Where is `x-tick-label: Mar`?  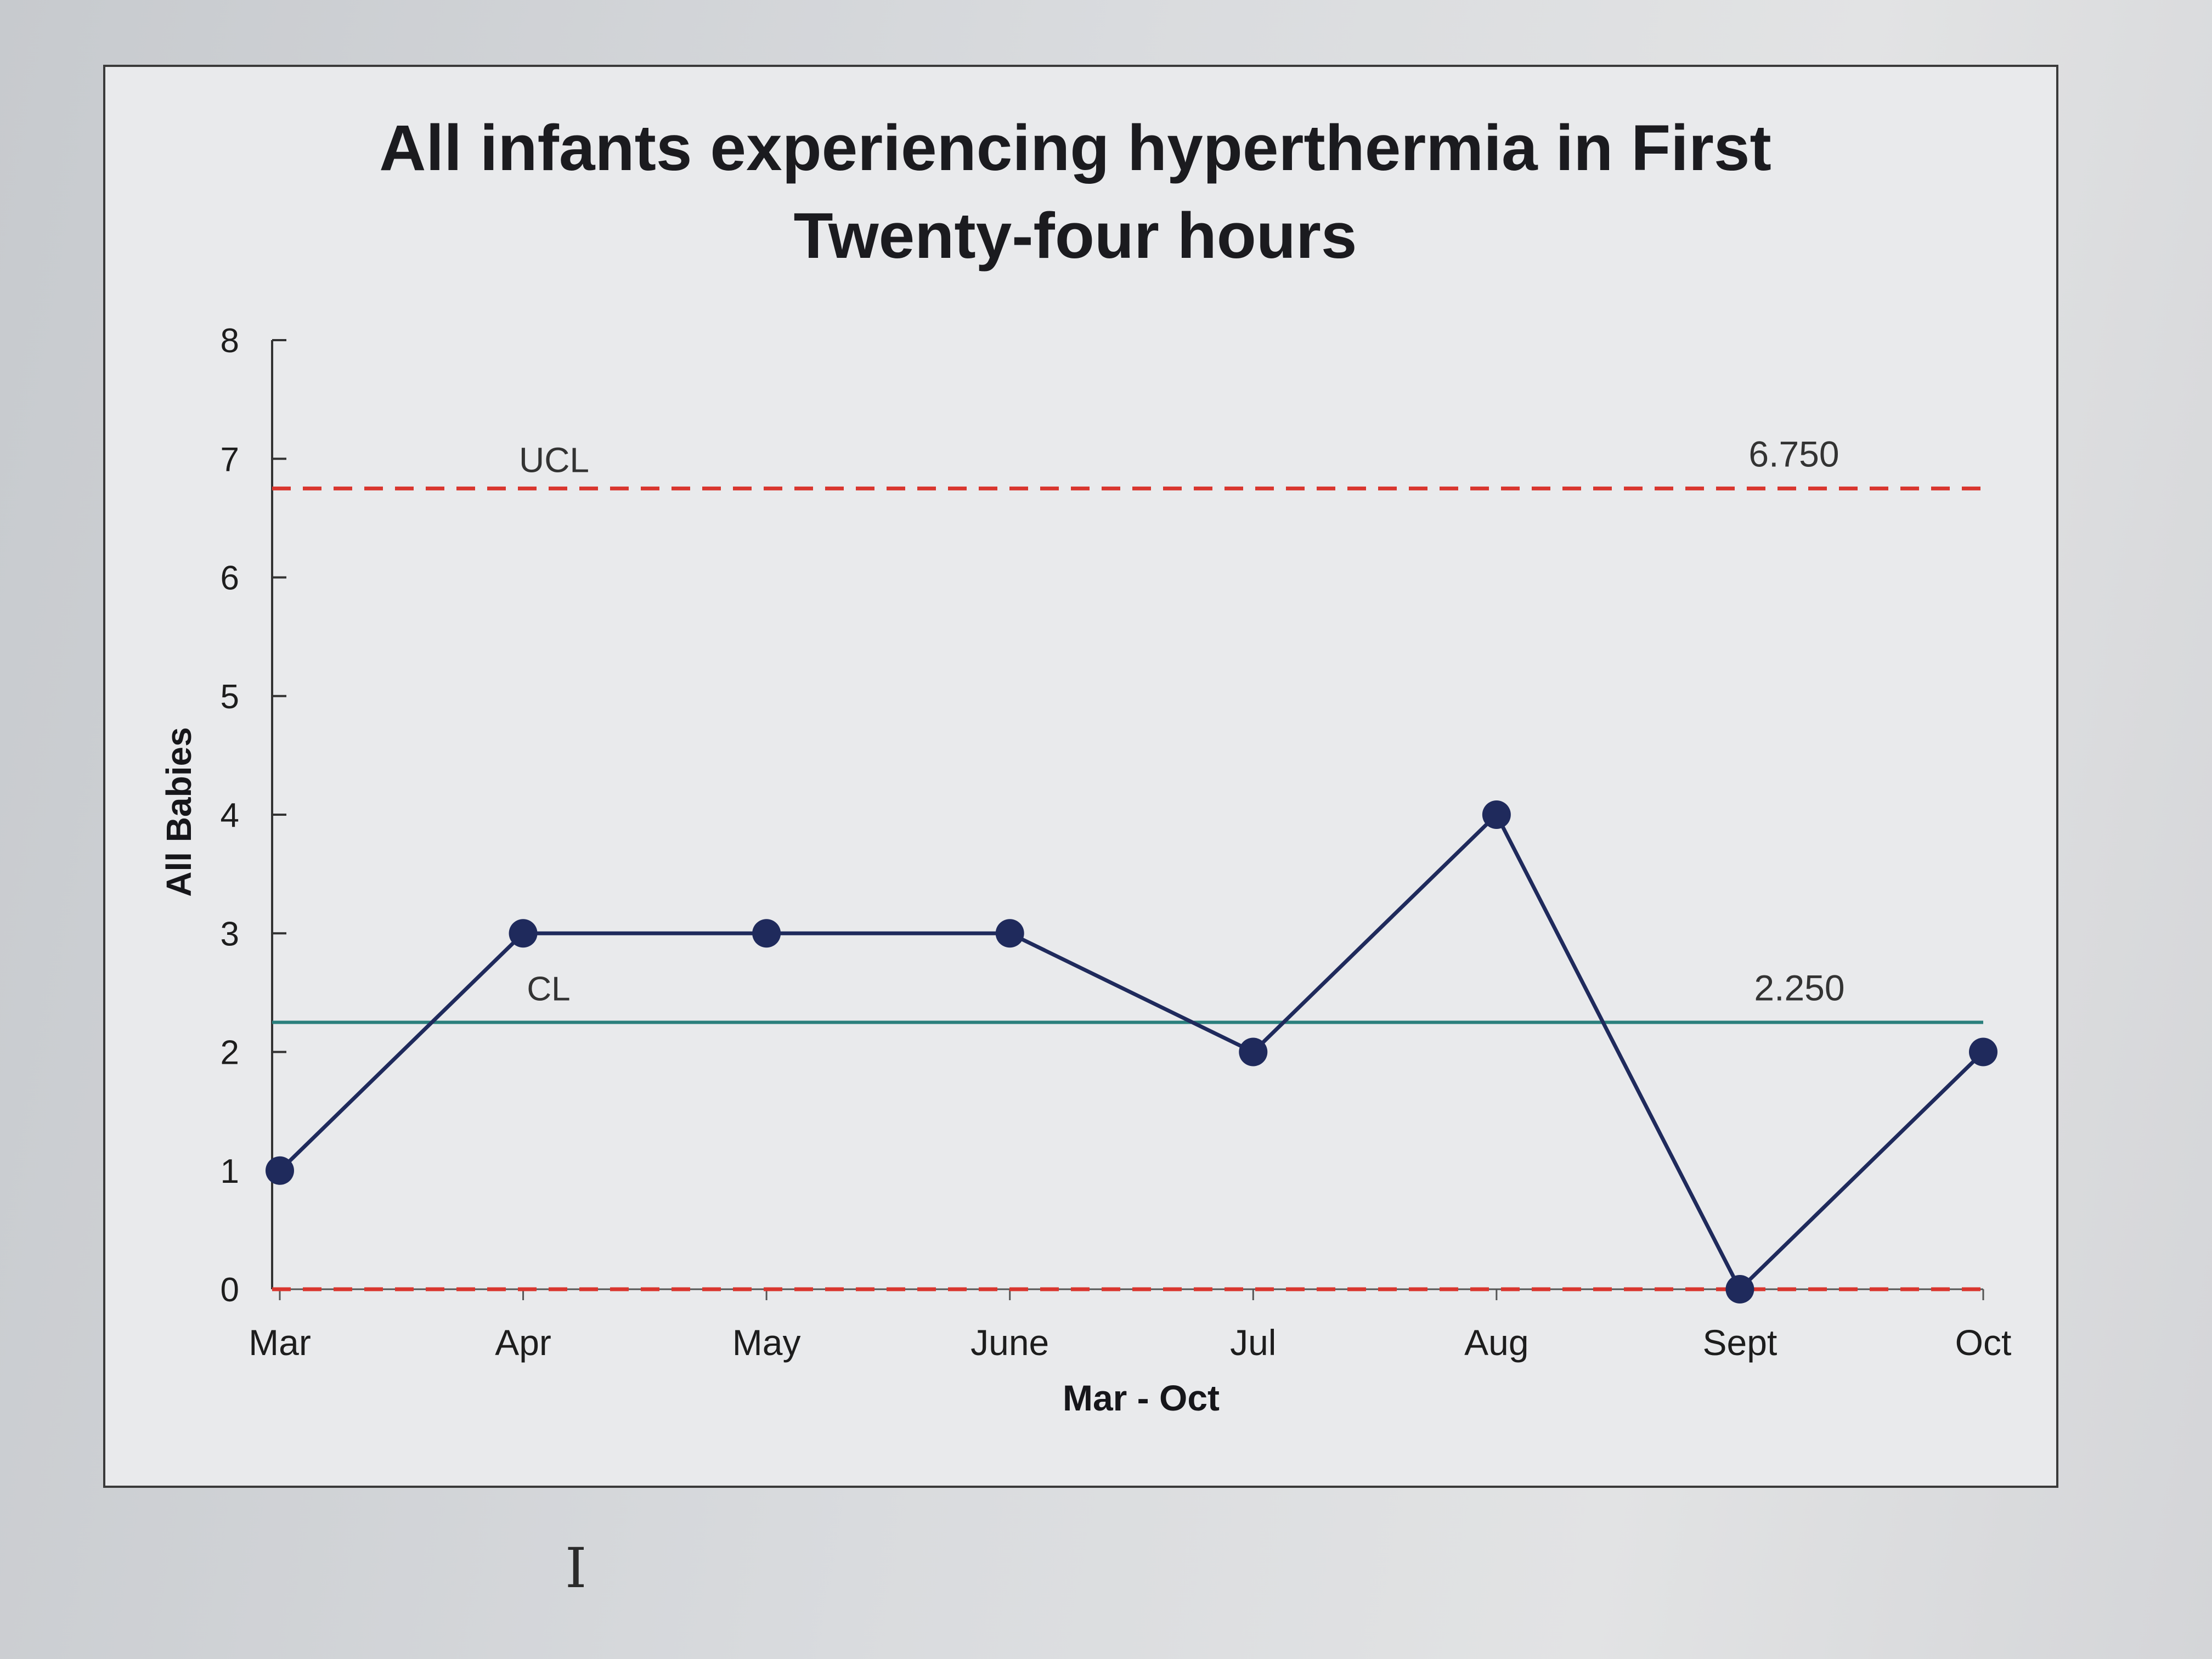
x-tick-label: Mar is located at coordinates (280, 1342).